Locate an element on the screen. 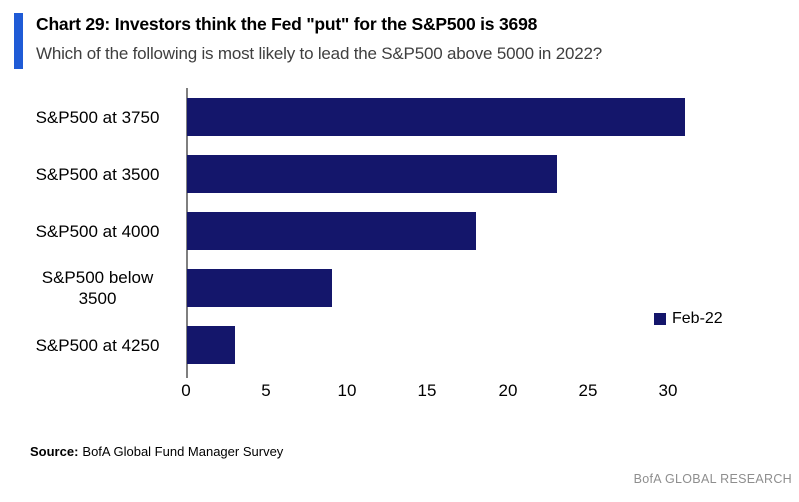 The width and height of the screenshot is (799, 502). category-label: S&P500 at 3500 is located at coordinates (97, 174).